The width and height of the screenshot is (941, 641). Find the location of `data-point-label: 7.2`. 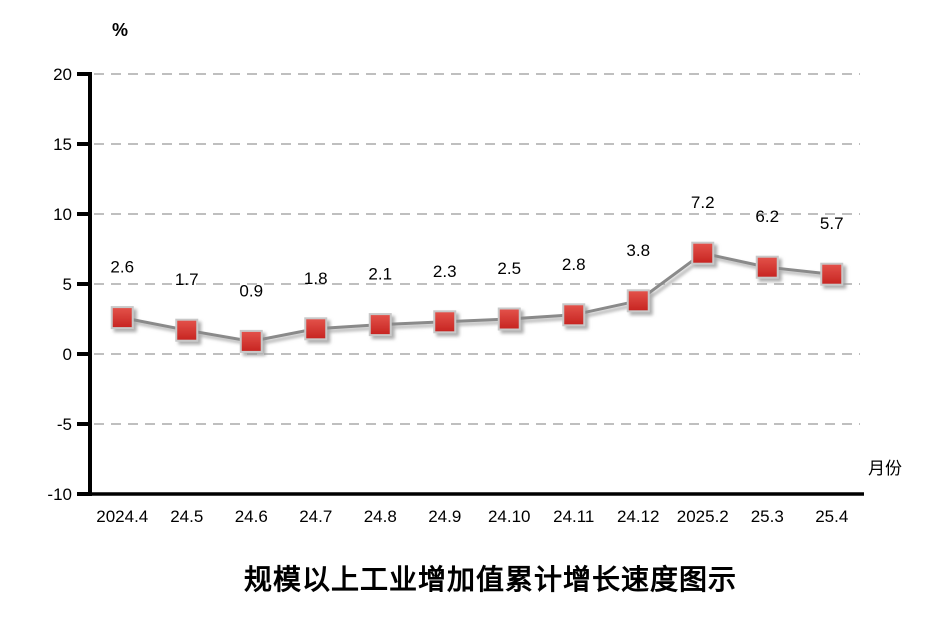

data-point-label: 7.2 is located at coordinates (703, 202).